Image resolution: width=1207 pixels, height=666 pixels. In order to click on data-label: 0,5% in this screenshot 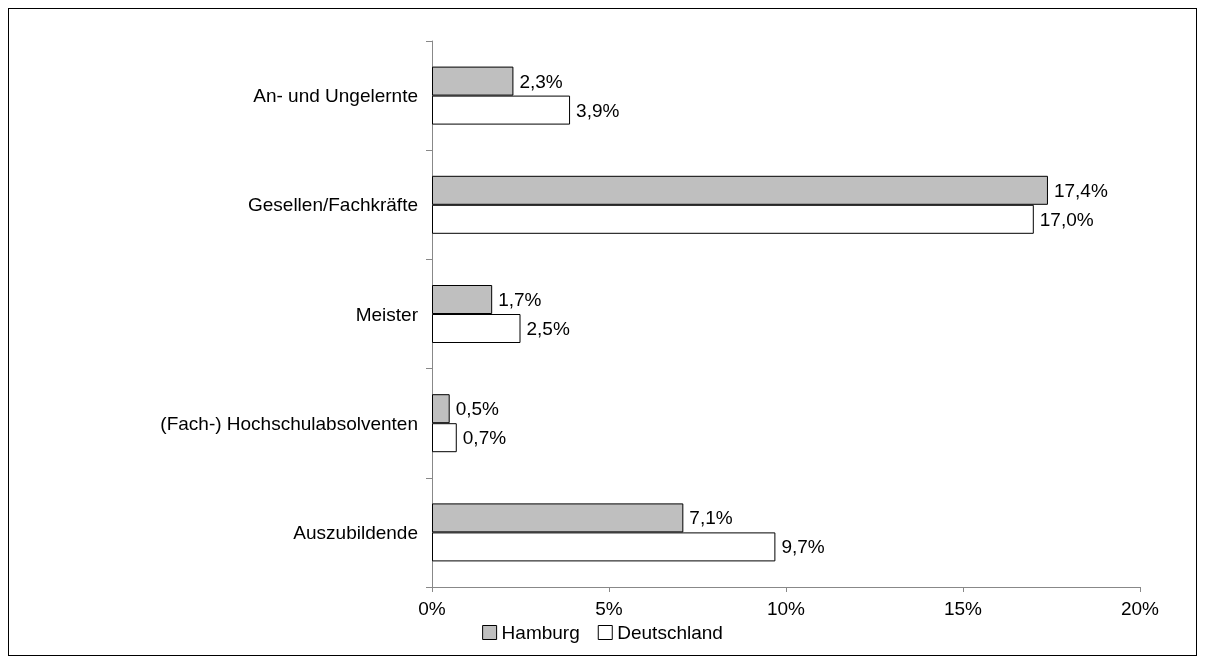, I will do `click(477, 409)`.